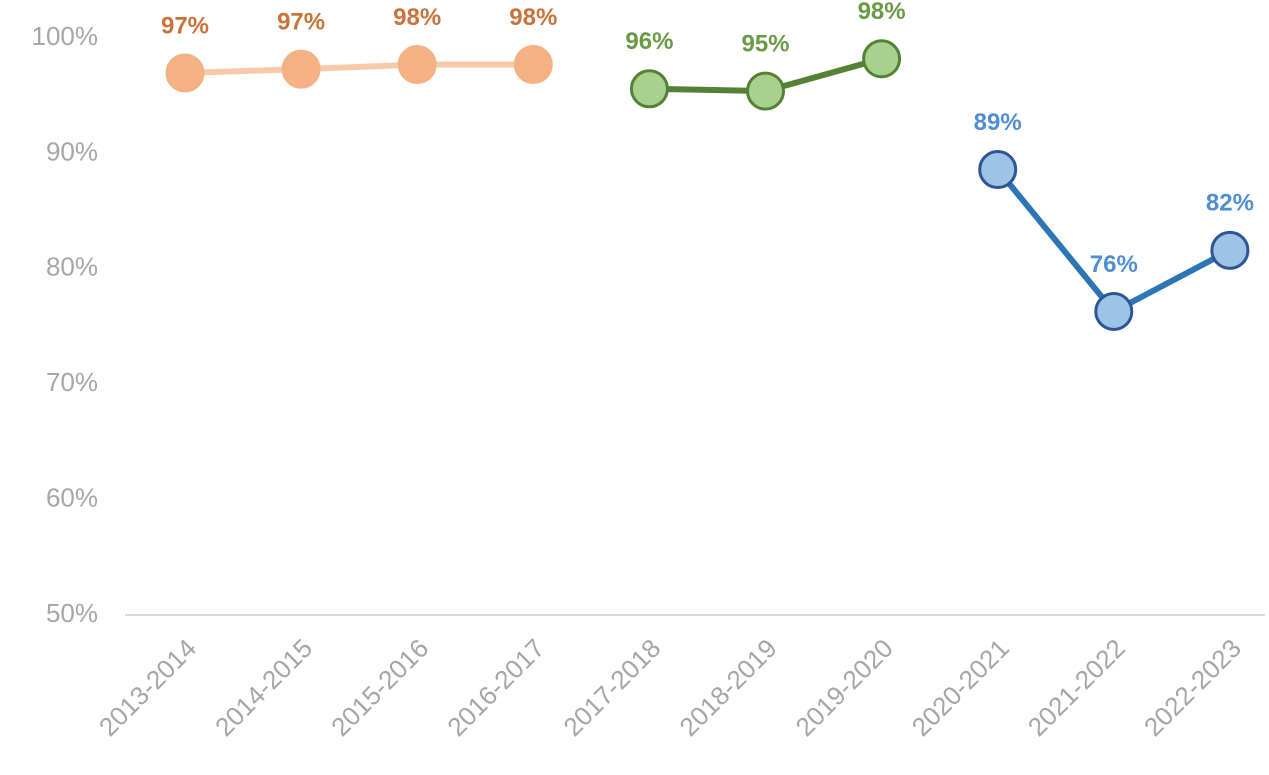 The width and height of the screenshot is (1269, 775). Describe the element at coordinates (1076, 687) in the screenshot. I see `x-tick-label: 2021-2022` at that location.